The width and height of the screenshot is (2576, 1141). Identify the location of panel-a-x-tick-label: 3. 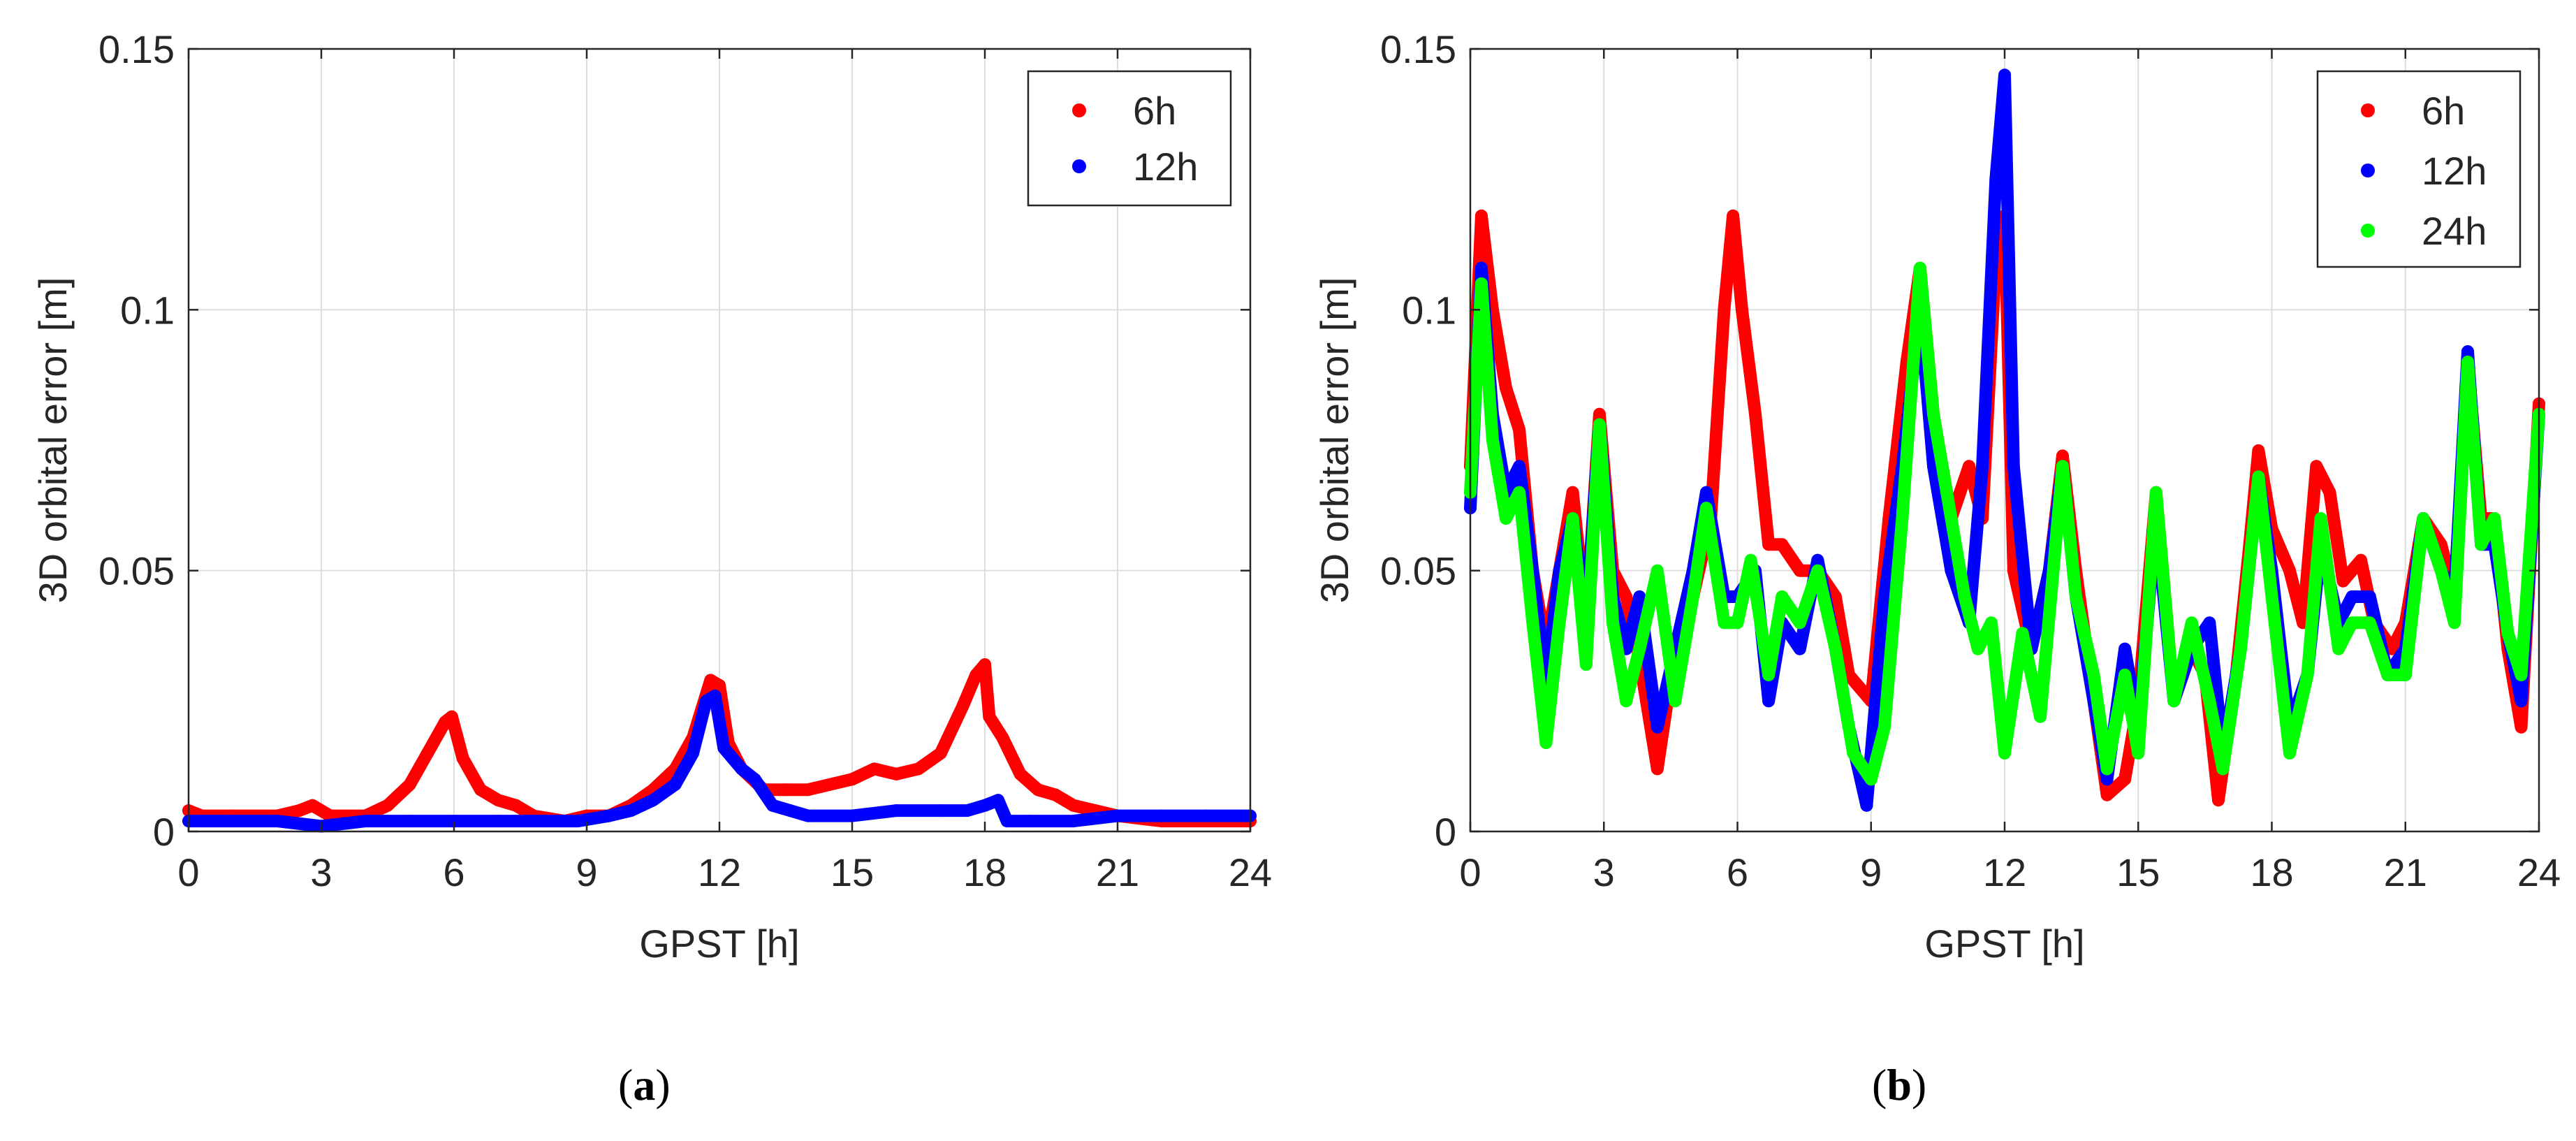
(321, 872).